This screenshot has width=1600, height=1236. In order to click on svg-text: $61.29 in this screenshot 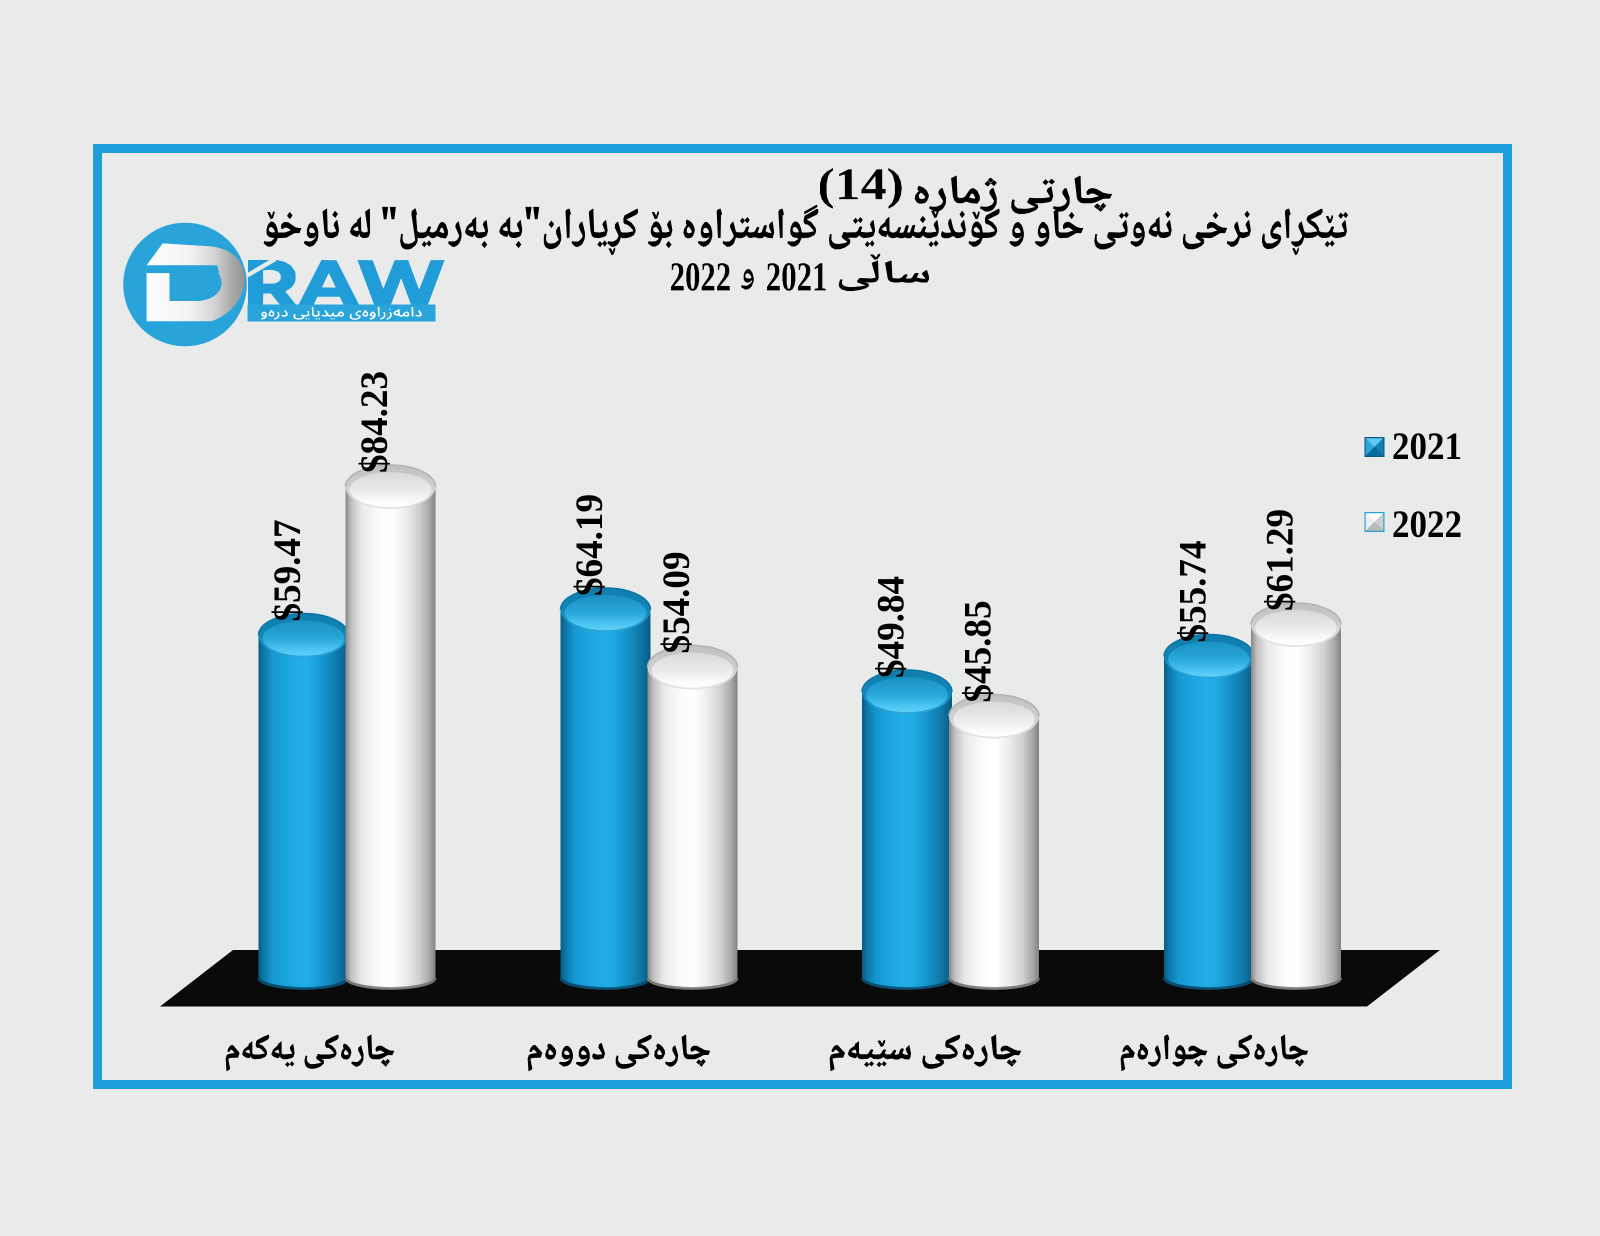, I will do `click(1280, 560)`.